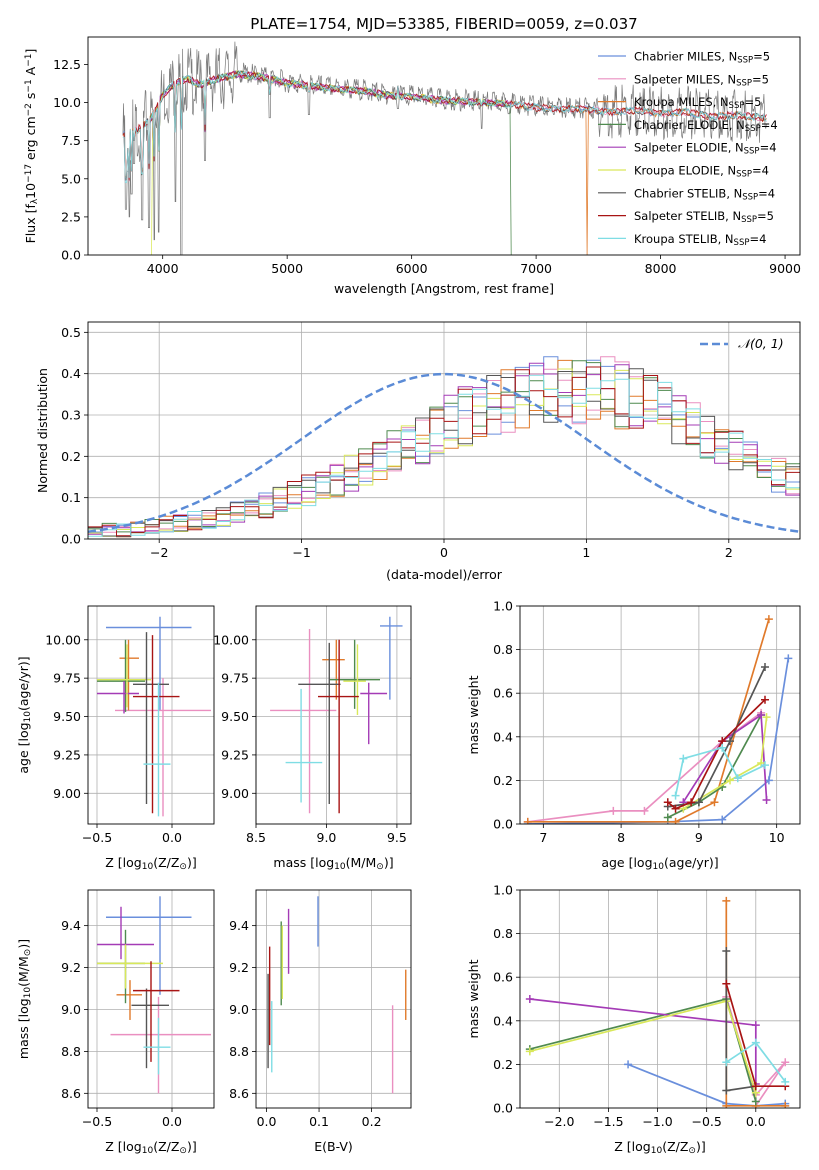 The image size is (819, 1170). What do you see at coordinates (239, 1009) in the screenshot?
I see `y-tick-label: 9.0` at bounding box center [239, 1009].